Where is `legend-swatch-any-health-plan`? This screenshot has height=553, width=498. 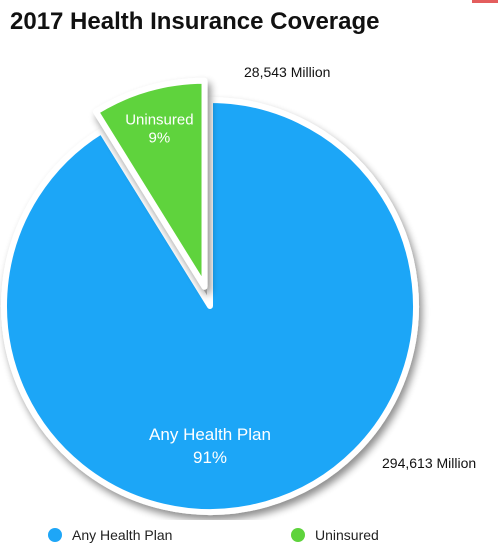 legend-swatch-any-health-plan is located at coordinates (55, 535).